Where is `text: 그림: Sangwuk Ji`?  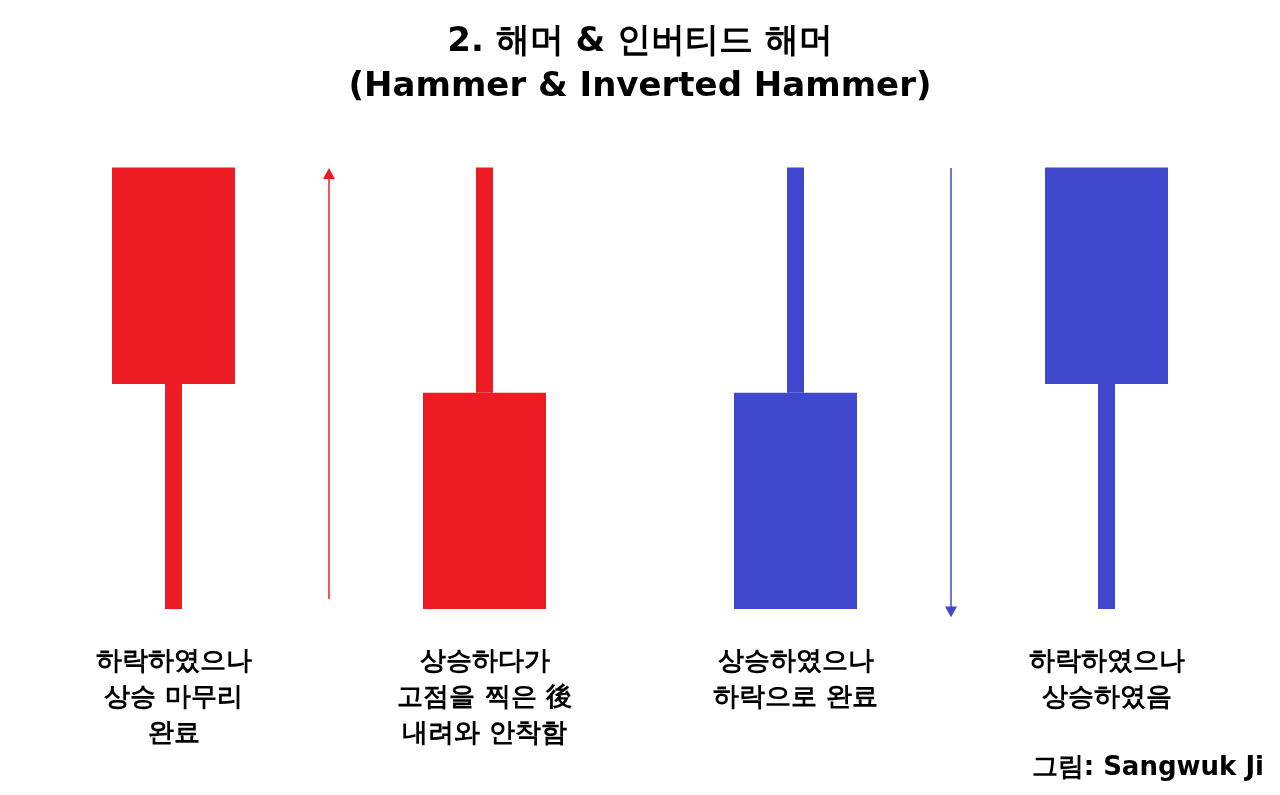 text: 그림: Sangwuk Ji is located at coordinates (1147, 765).